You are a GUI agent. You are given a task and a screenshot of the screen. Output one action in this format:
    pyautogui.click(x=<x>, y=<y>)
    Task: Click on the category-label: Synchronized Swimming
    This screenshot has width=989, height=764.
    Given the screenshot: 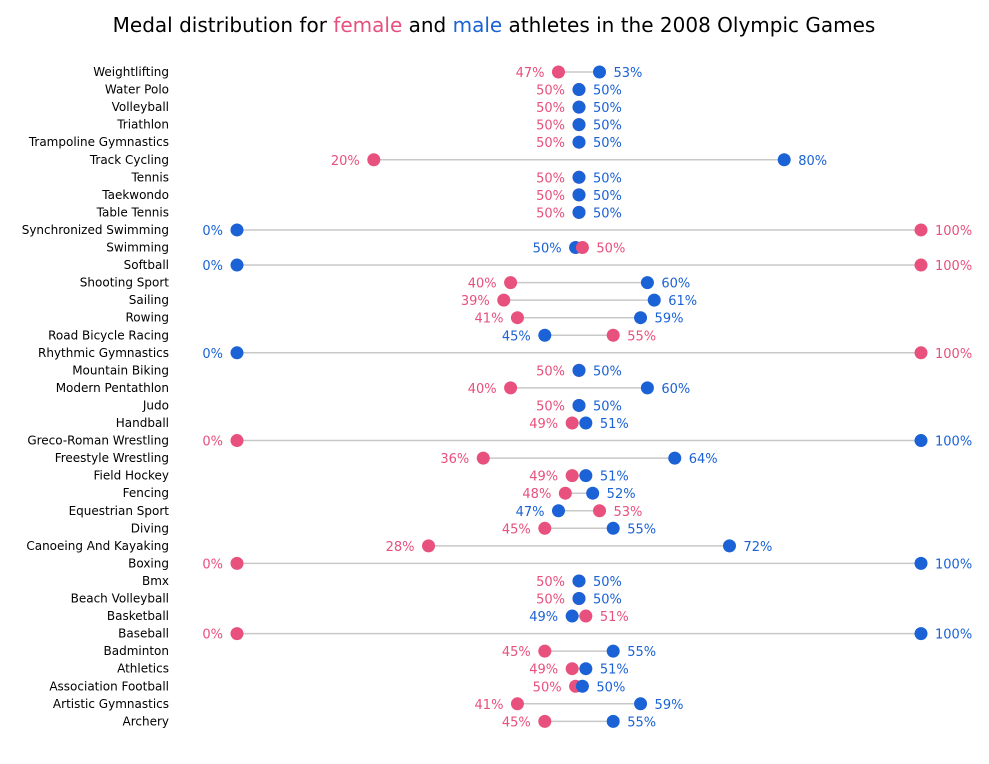 What is the action you would take?
    pyautogui.click(x=95, y=230)
    